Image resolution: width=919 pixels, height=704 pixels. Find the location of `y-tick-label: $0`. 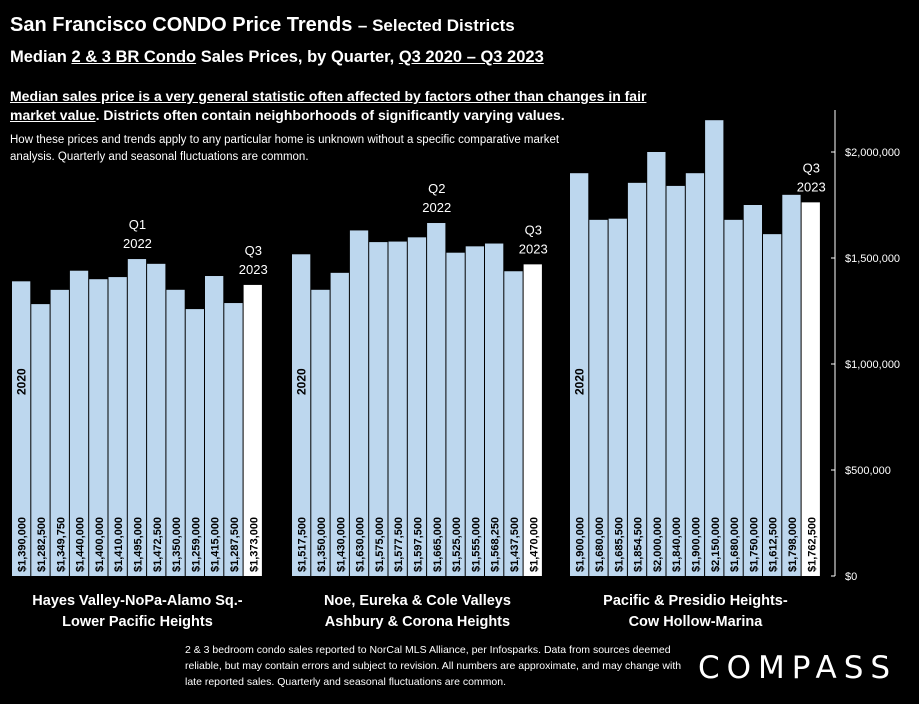

y-tick-label: $0 is located at coordinates (851, 577).